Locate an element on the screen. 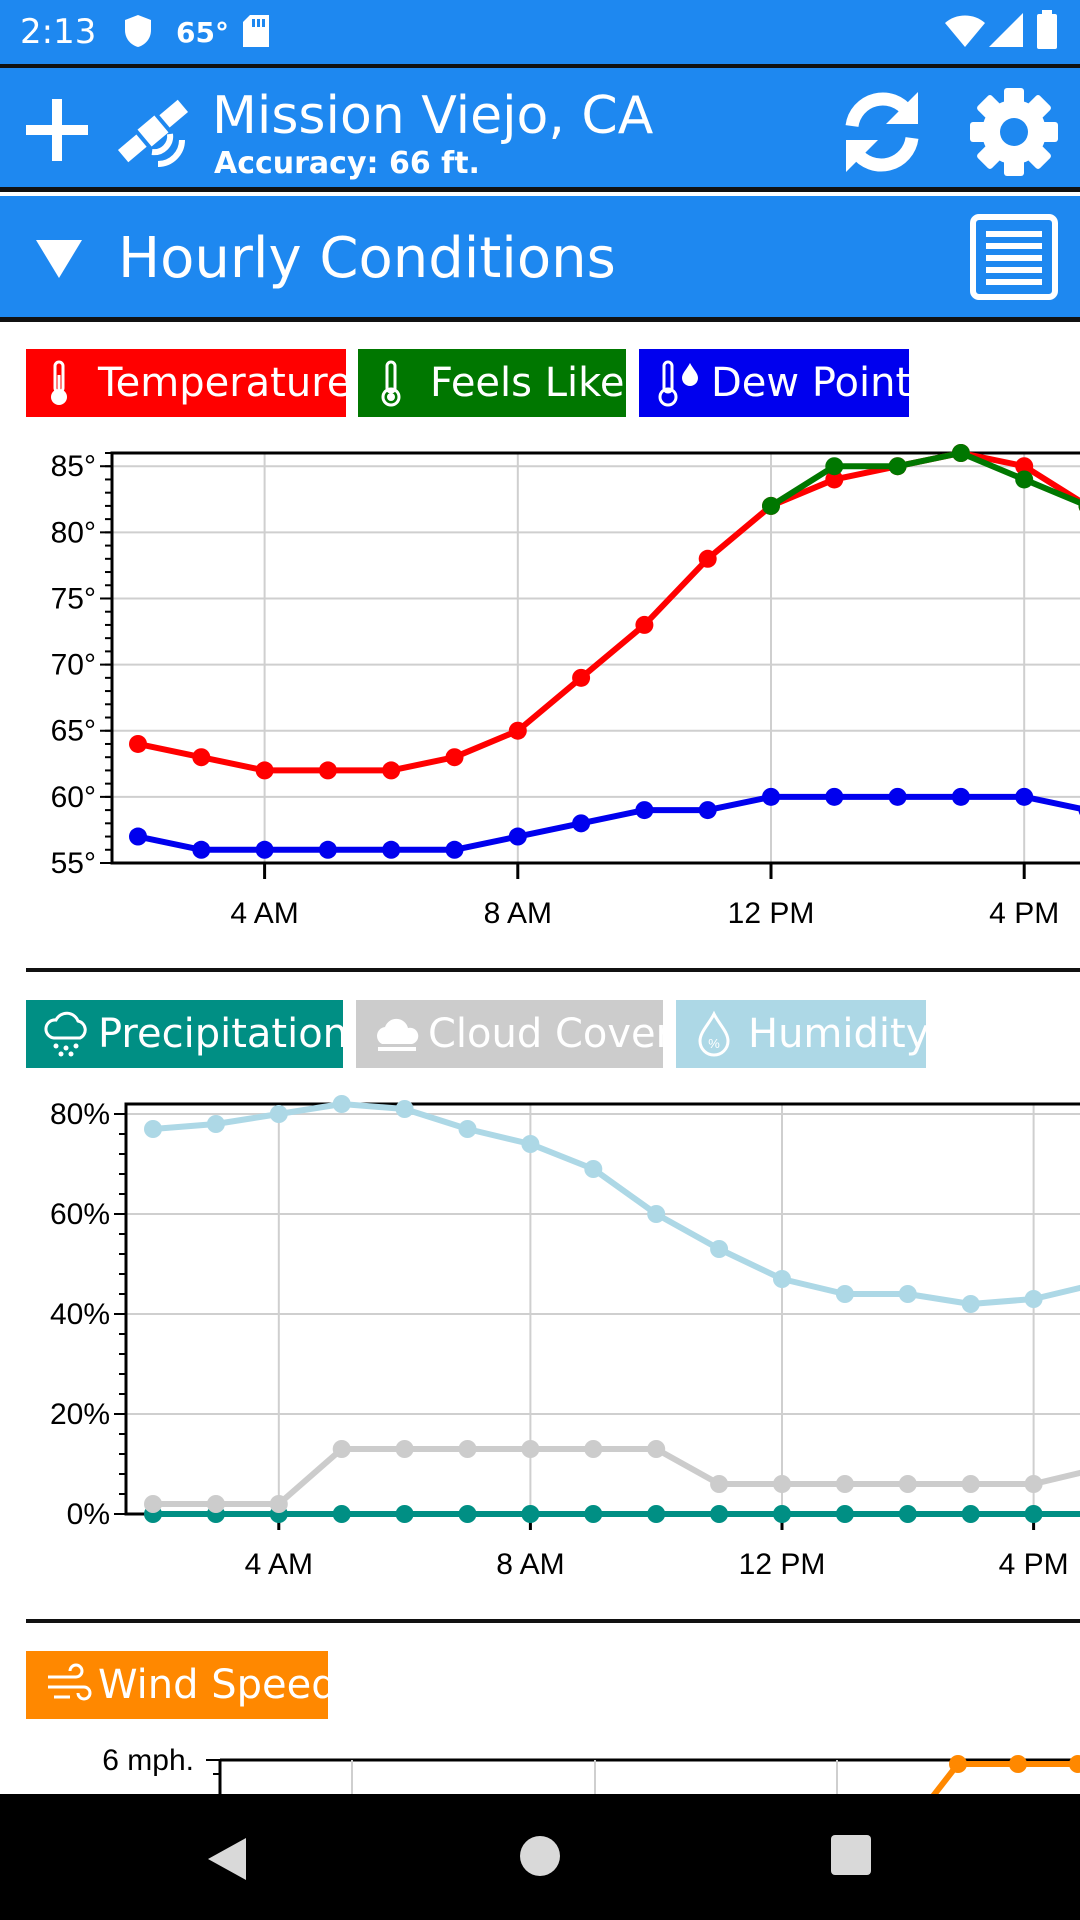 The height and width of the screenshot is (1920, 1080). legend-feels-like: Feels Like is located at coordinates (492, 383).